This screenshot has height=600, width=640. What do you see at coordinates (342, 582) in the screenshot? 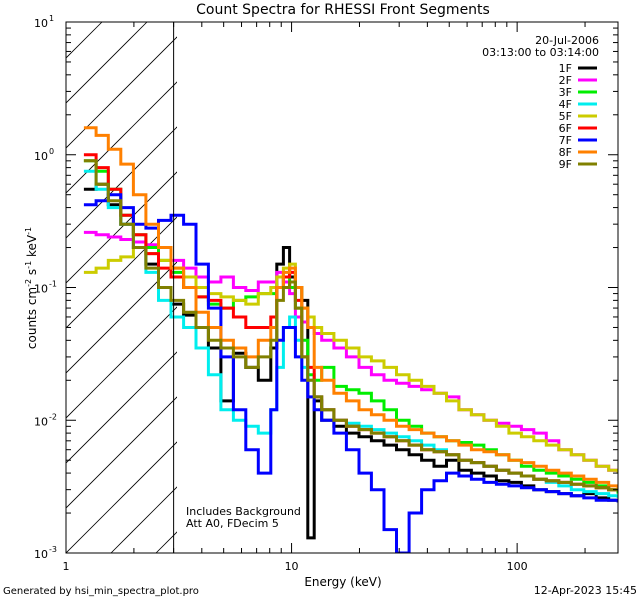
I see `x-axis-label: Energy (keV)` at bounding box center [342, 582].